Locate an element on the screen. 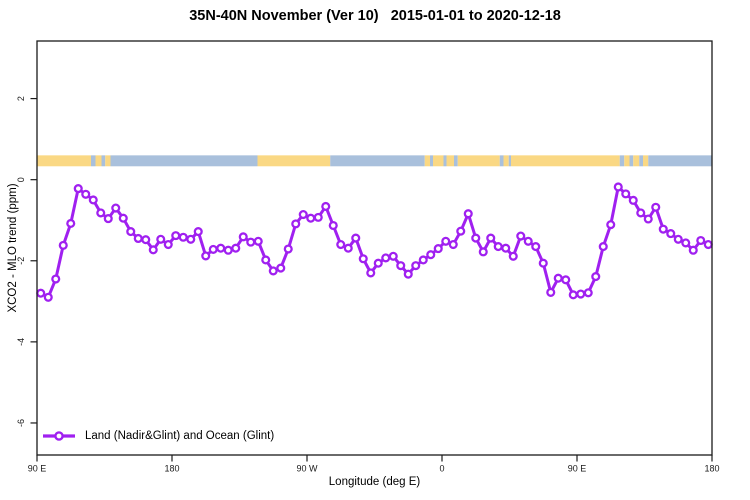  x-tick-label: 90 W is located at coordinates (307, 469).